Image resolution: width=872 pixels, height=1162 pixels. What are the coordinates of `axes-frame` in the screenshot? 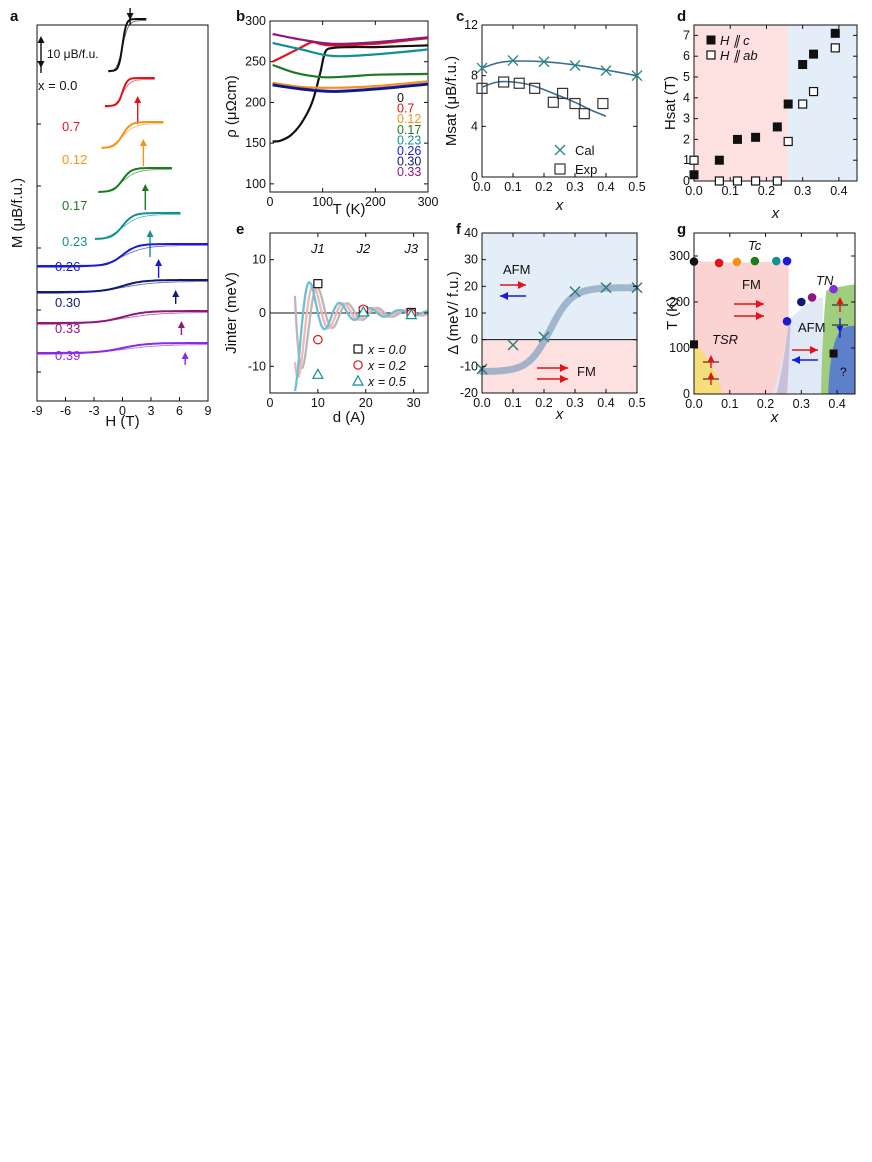 It's located at (349, 106).